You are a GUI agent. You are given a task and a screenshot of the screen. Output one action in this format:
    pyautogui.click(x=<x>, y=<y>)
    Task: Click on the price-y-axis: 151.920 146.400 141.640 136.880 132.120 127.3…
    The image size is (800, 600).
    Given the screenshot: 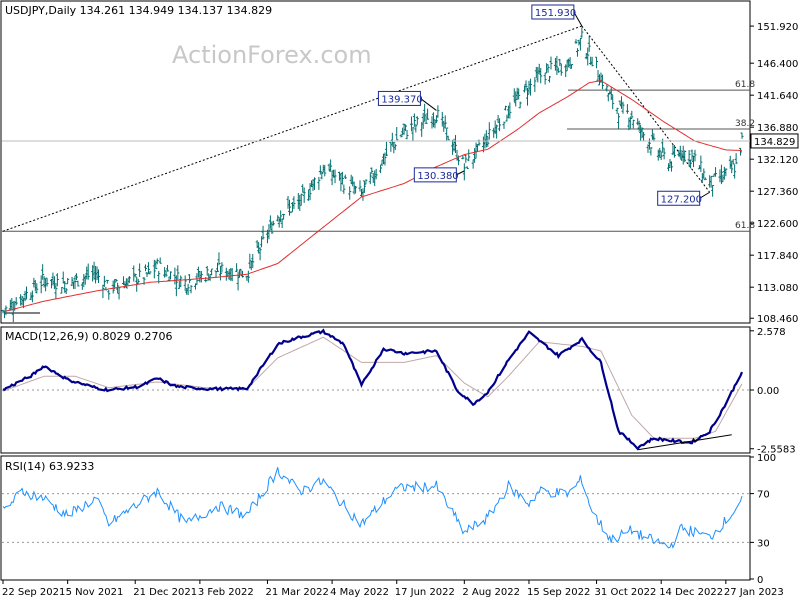 What is the action you would take?
    pyautogui.click(x=774, y=173)
    